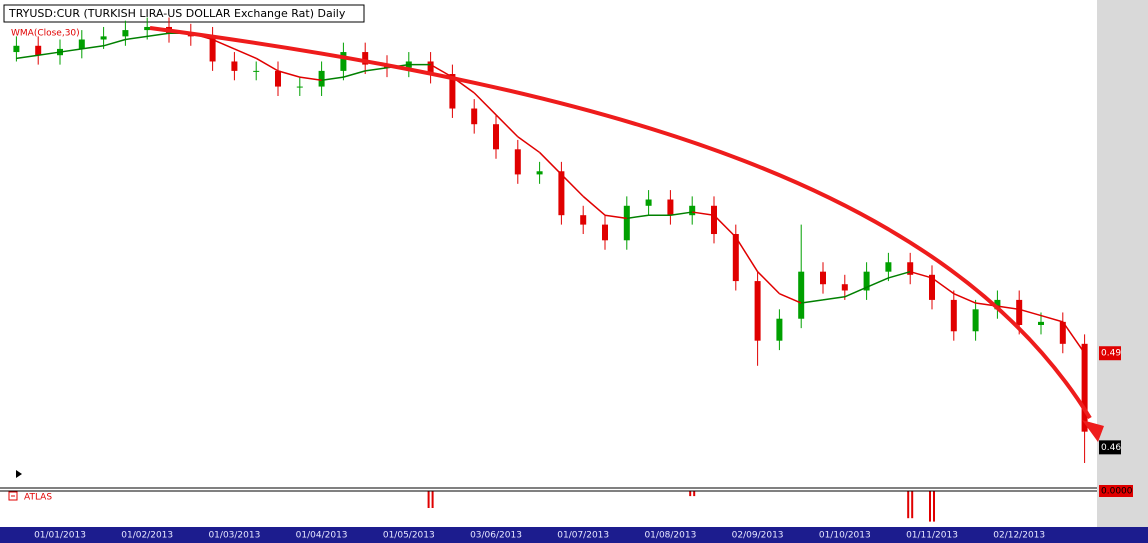  Describe the element at coordinates (38, 498) in the screenshot. I see `atlas-label: ATLAS` at that location.